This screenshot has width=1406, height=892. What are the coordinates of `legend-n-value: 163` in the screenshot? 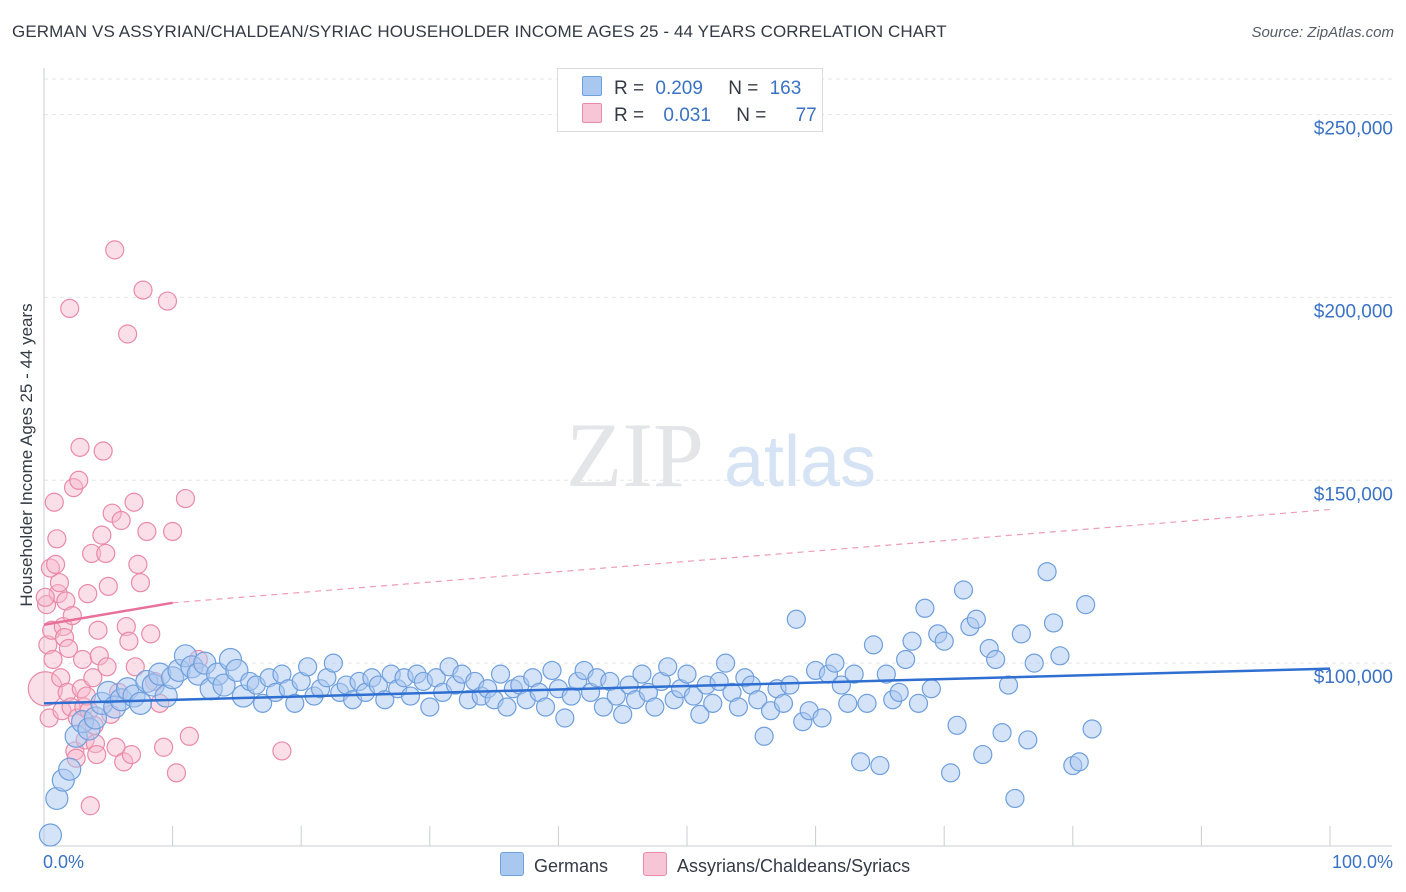 It's located at (785, 88).